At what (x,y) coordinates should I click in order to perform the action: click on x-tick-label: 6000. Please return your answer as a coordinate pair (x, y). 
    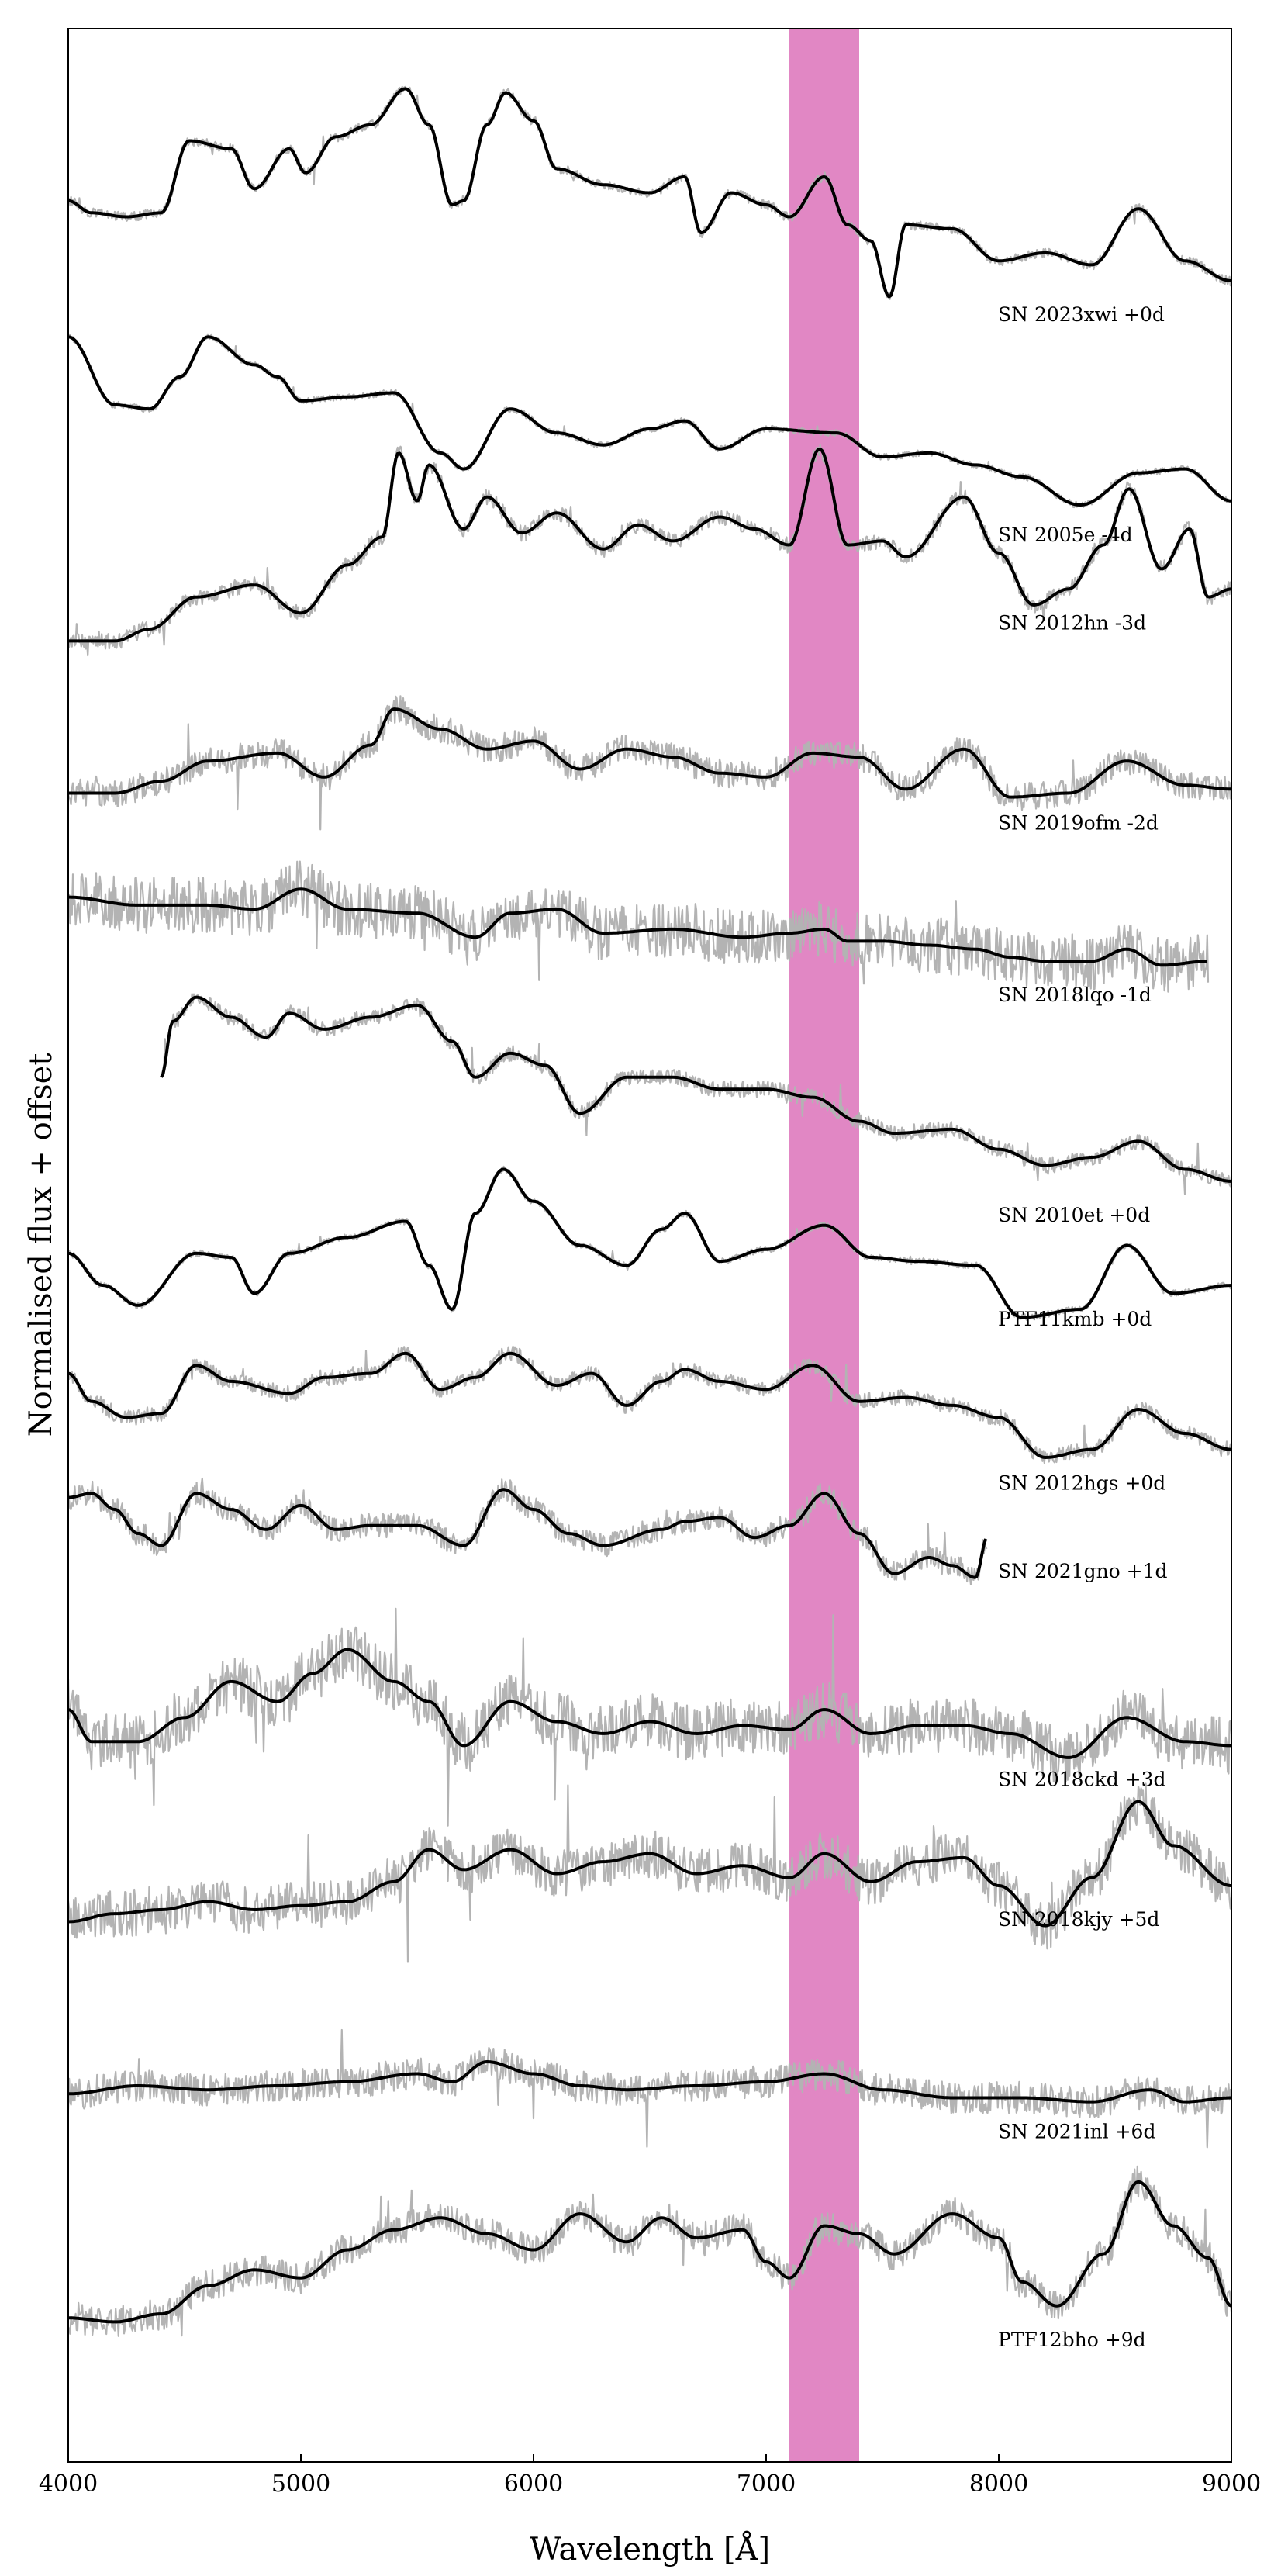
    Looking at the image, I should click on (534, 2484).